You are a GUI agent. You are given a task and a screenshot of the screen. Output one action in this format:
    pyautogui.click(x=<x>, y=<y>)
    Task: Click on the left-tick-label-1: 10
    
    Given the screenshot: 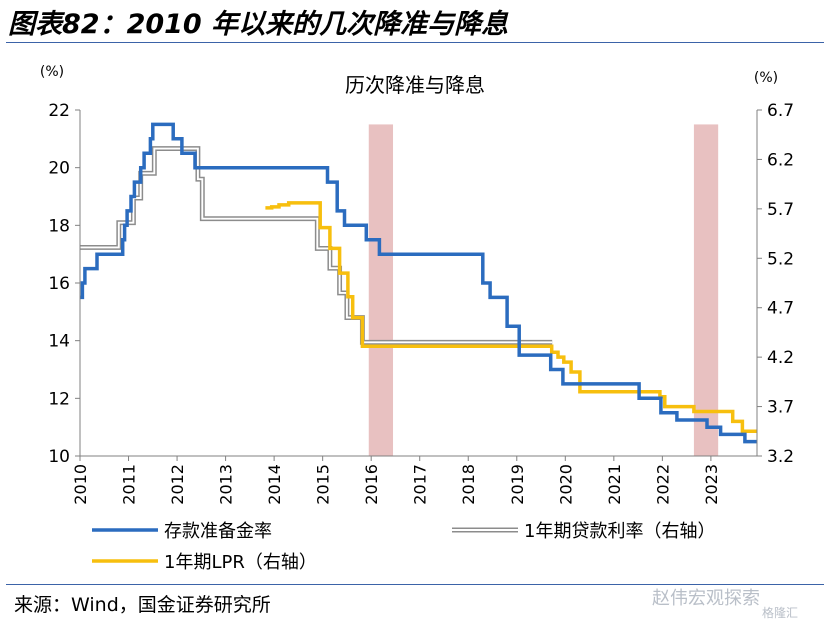 What is the action you would take?
    pyautogui.click(x=59, y=457)
    